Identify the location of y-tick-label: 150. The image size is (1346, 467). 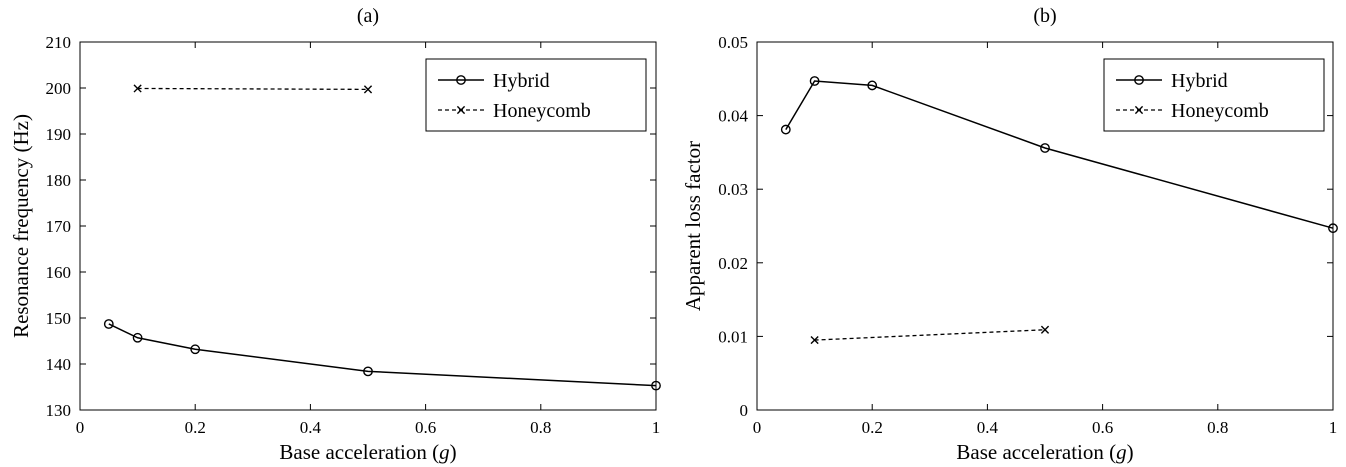
(59, 318).